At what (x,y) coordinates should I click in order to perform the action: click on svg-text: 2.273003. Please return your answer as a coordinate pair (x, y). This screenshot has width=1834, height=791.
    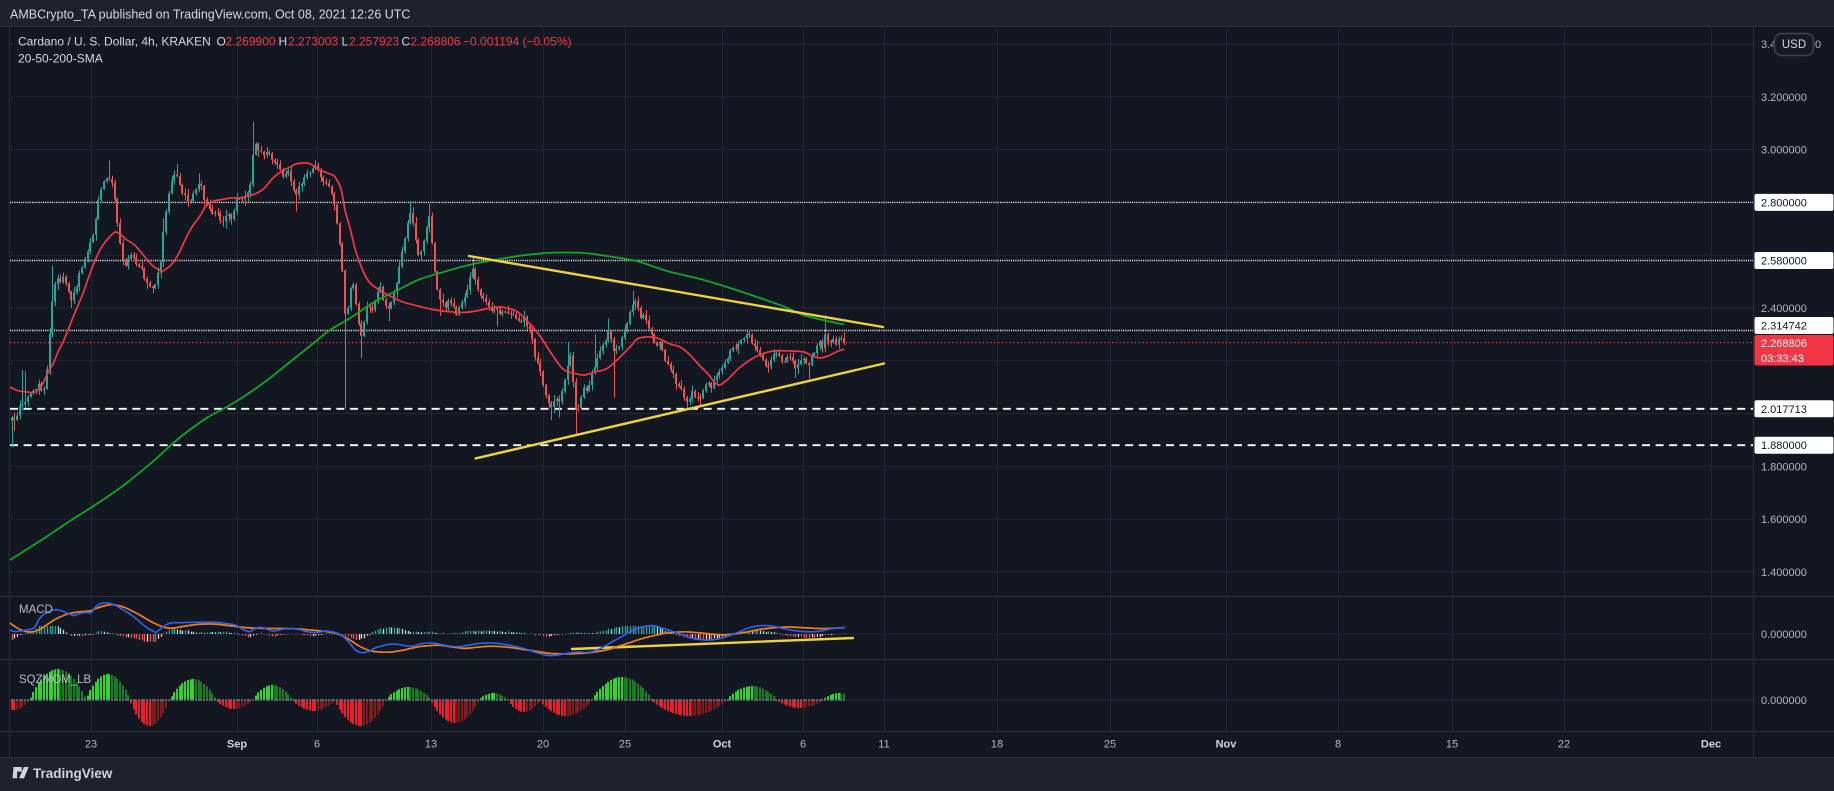
    Looking at the image, I should click on (313, 42).